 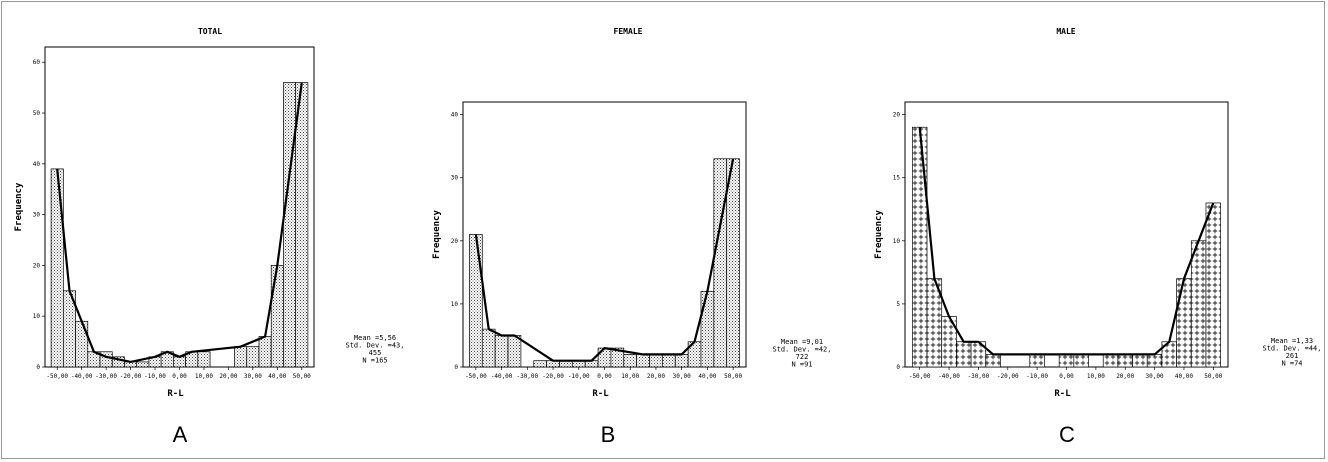 What do you see at coordinates (608, 434) in the screenshot?
I see `panel-letter: B` at bounding box center [608, 434].